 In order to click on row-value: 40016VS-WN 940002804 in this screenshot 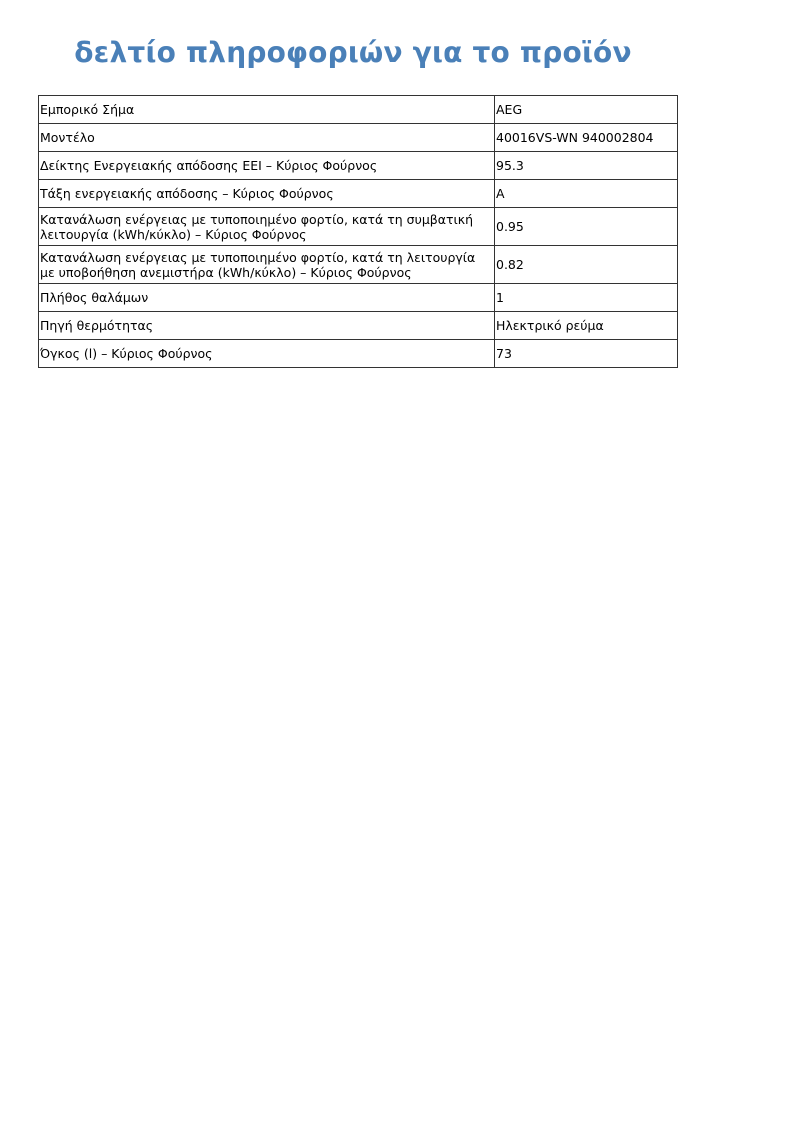, I will do `click(586, 137)`.